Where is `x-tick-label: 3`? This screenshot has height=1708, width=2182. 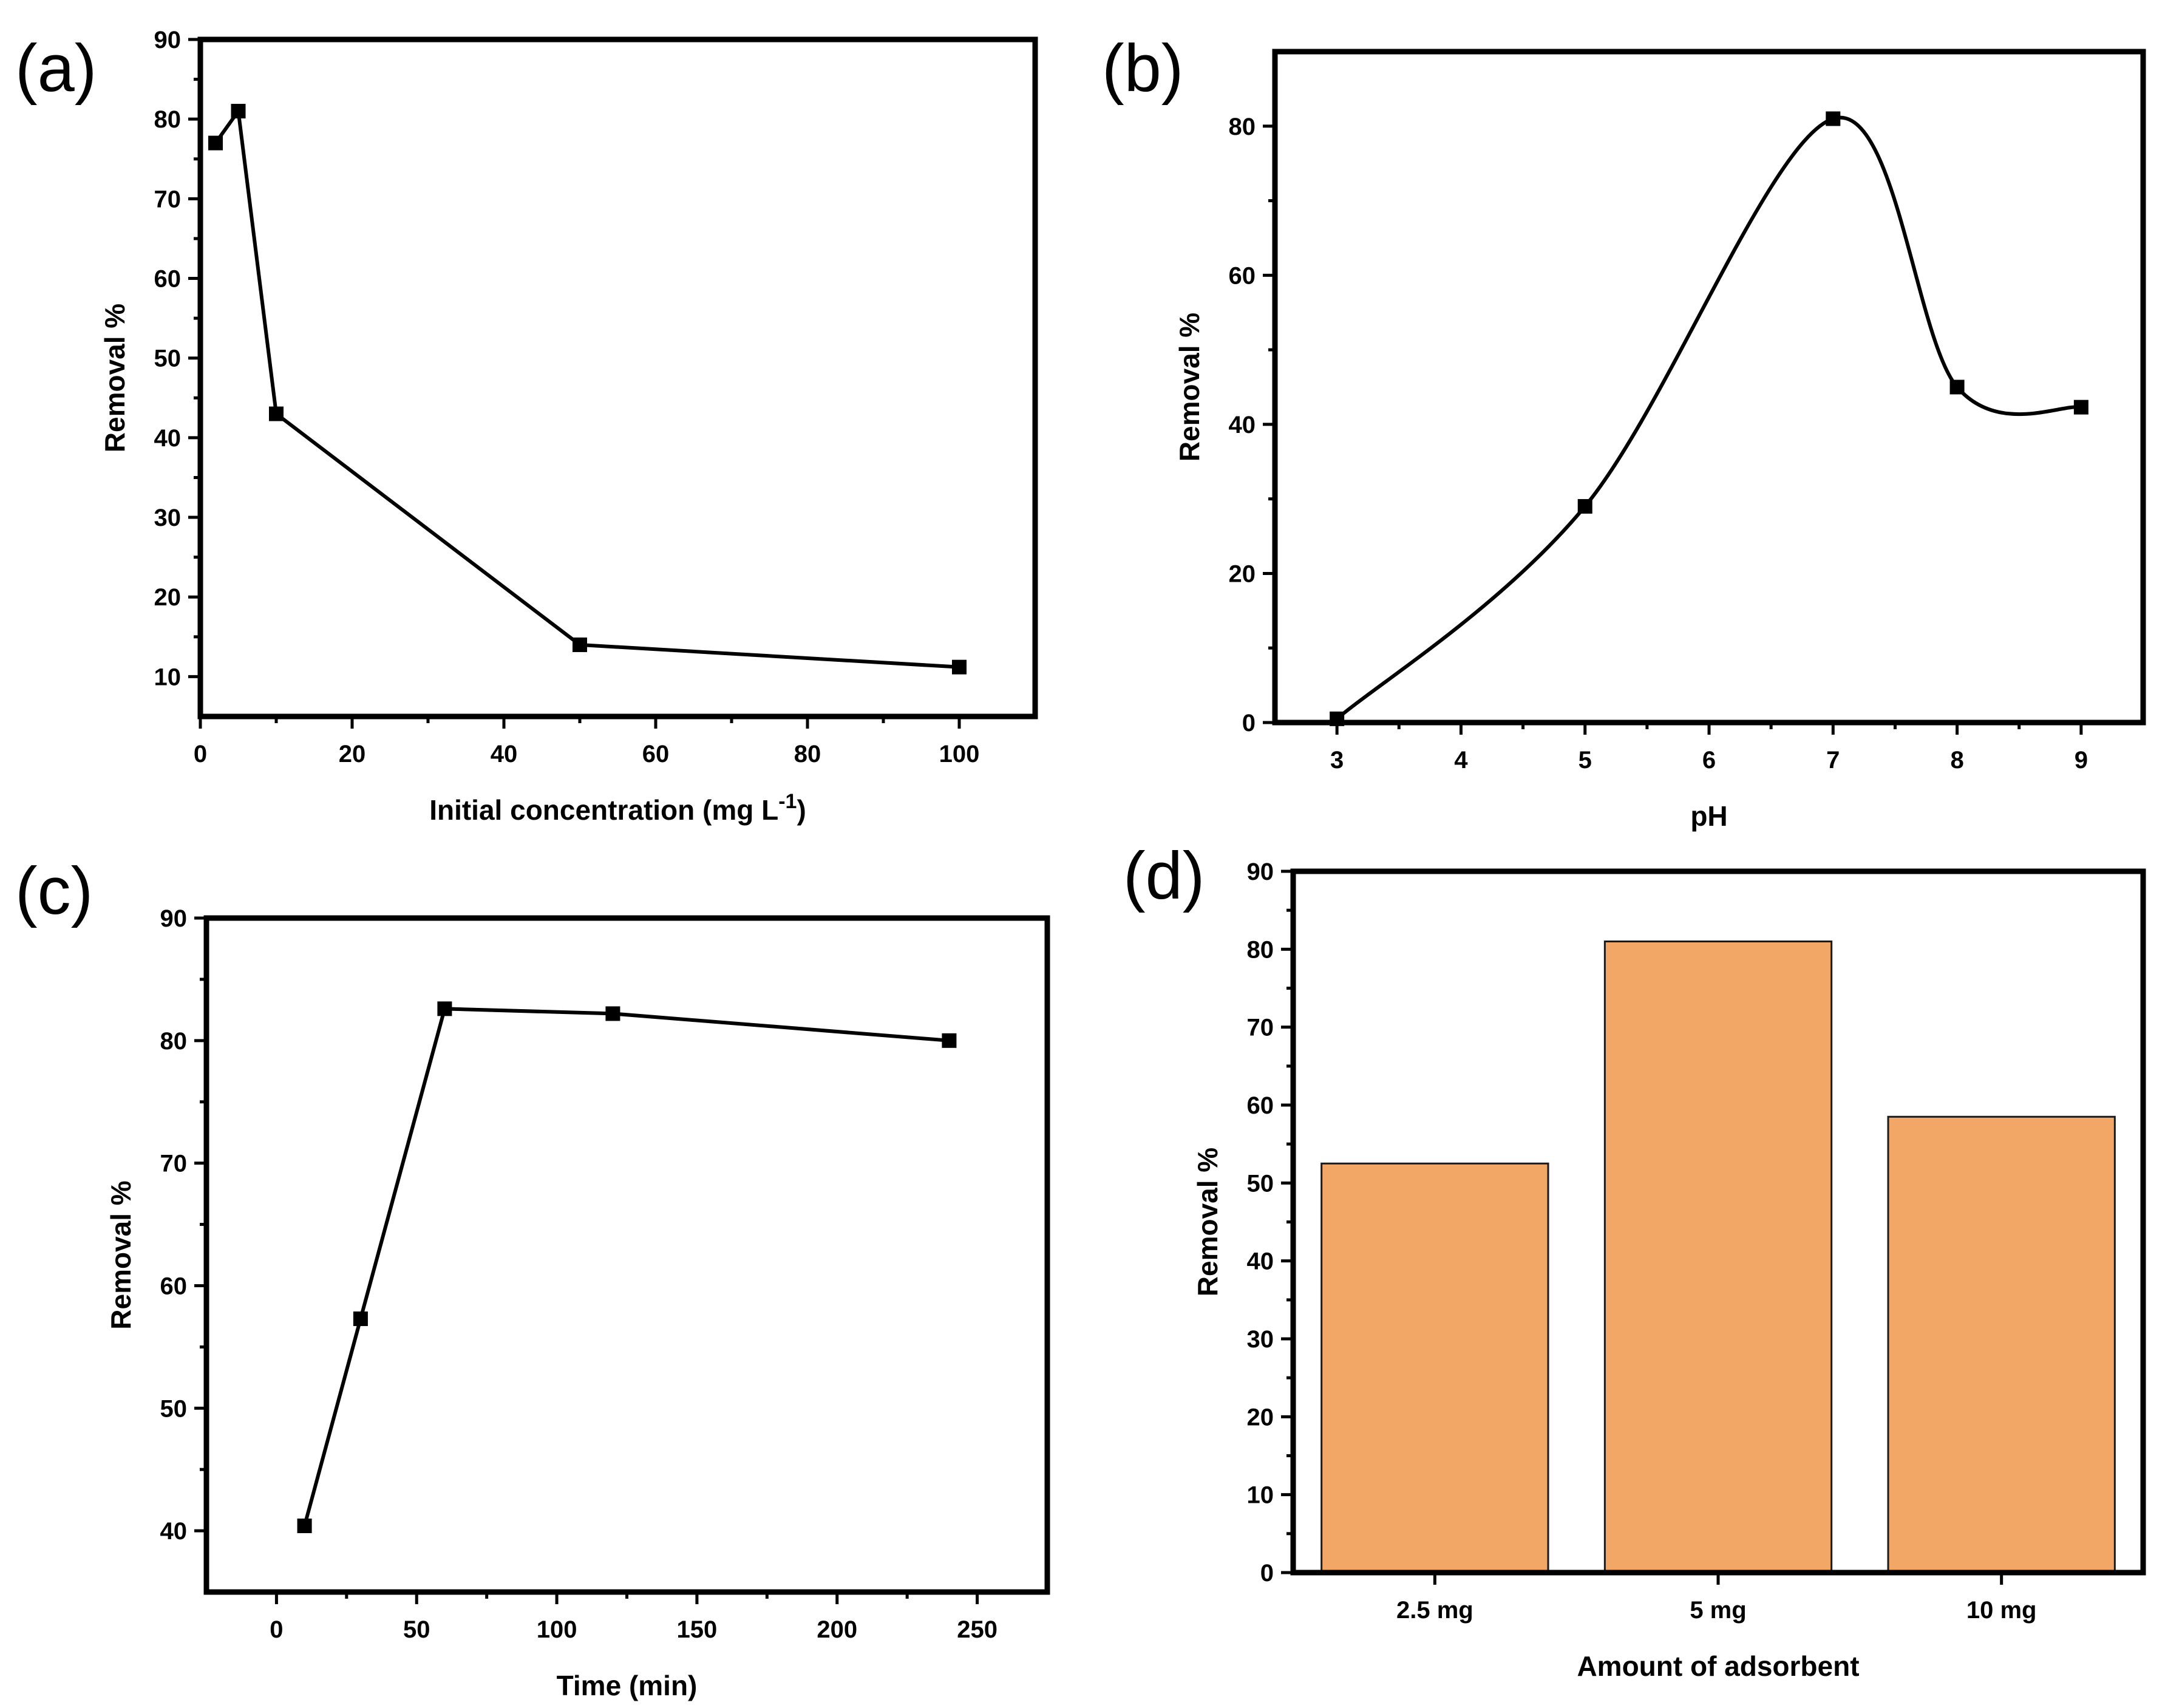 x-tick-label: 3 is located at coordinates (1337, 760).